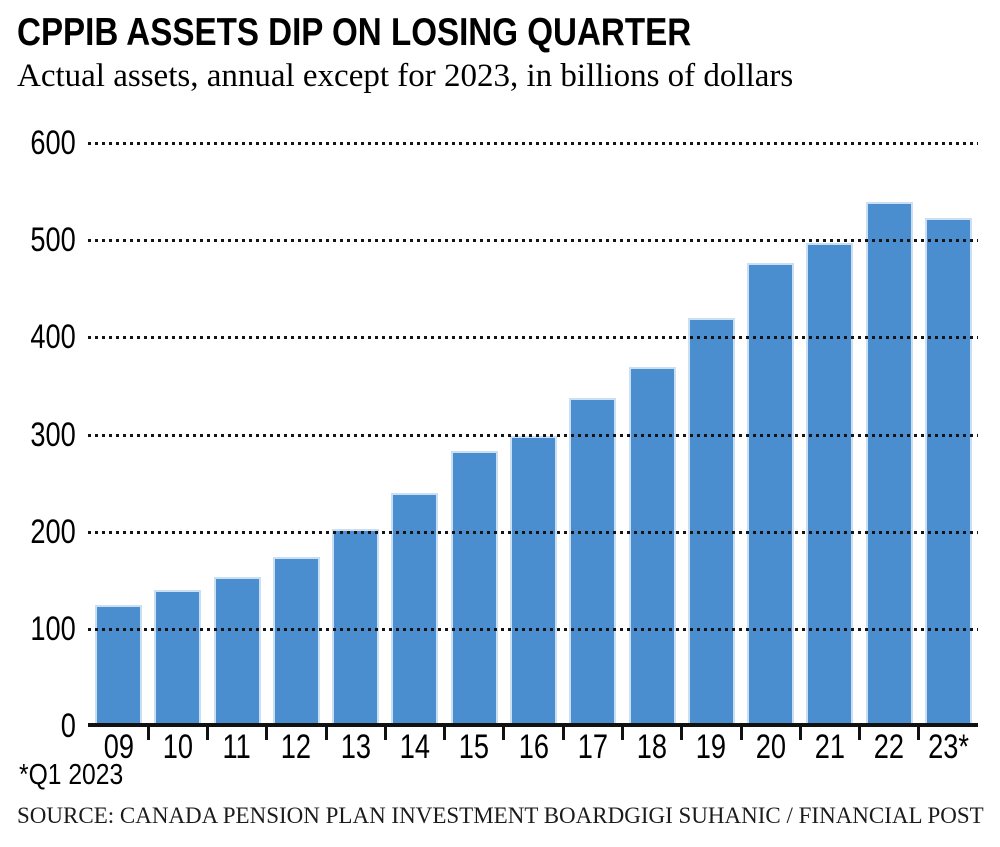 This screenshot has width=1000, height=847. I want to click on credit-text: GIGI SUHANIC / FINANCIAL POST, so click(804, 815).